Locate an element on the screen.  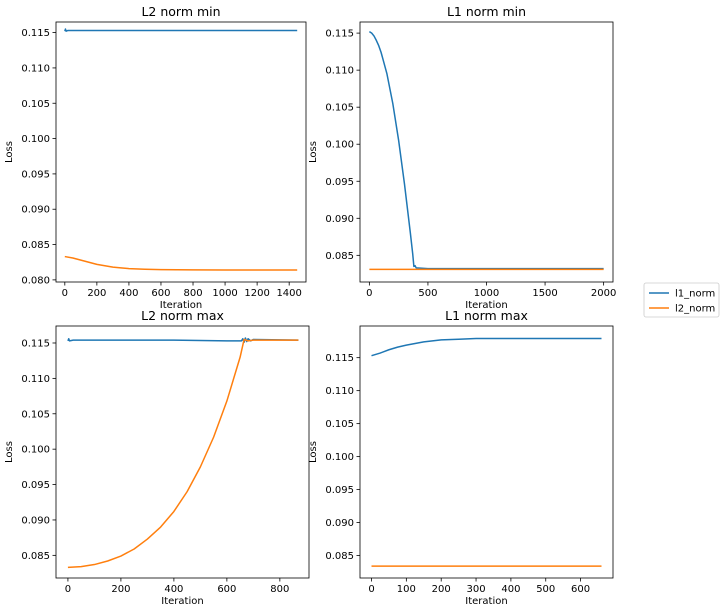
subplot-title: L2 norm max is located at coordinates (182, 315).